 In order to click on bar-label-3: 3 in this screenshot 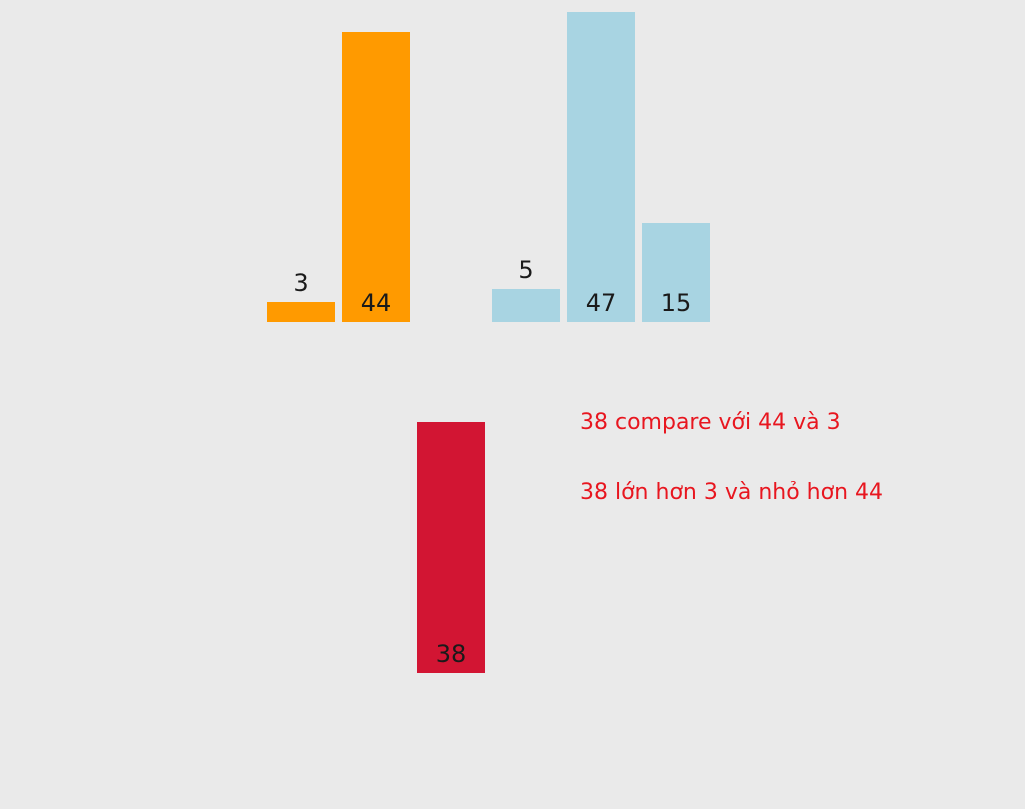, I will do `click(301, 283)`.